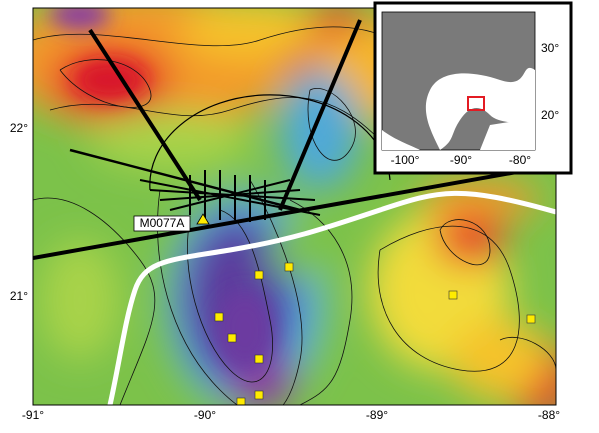 This screenshot has width=599, height=433. Describe the element at coordinates (33, 415) in the screenshot. I see `x-tick-label: -91°` at that location.